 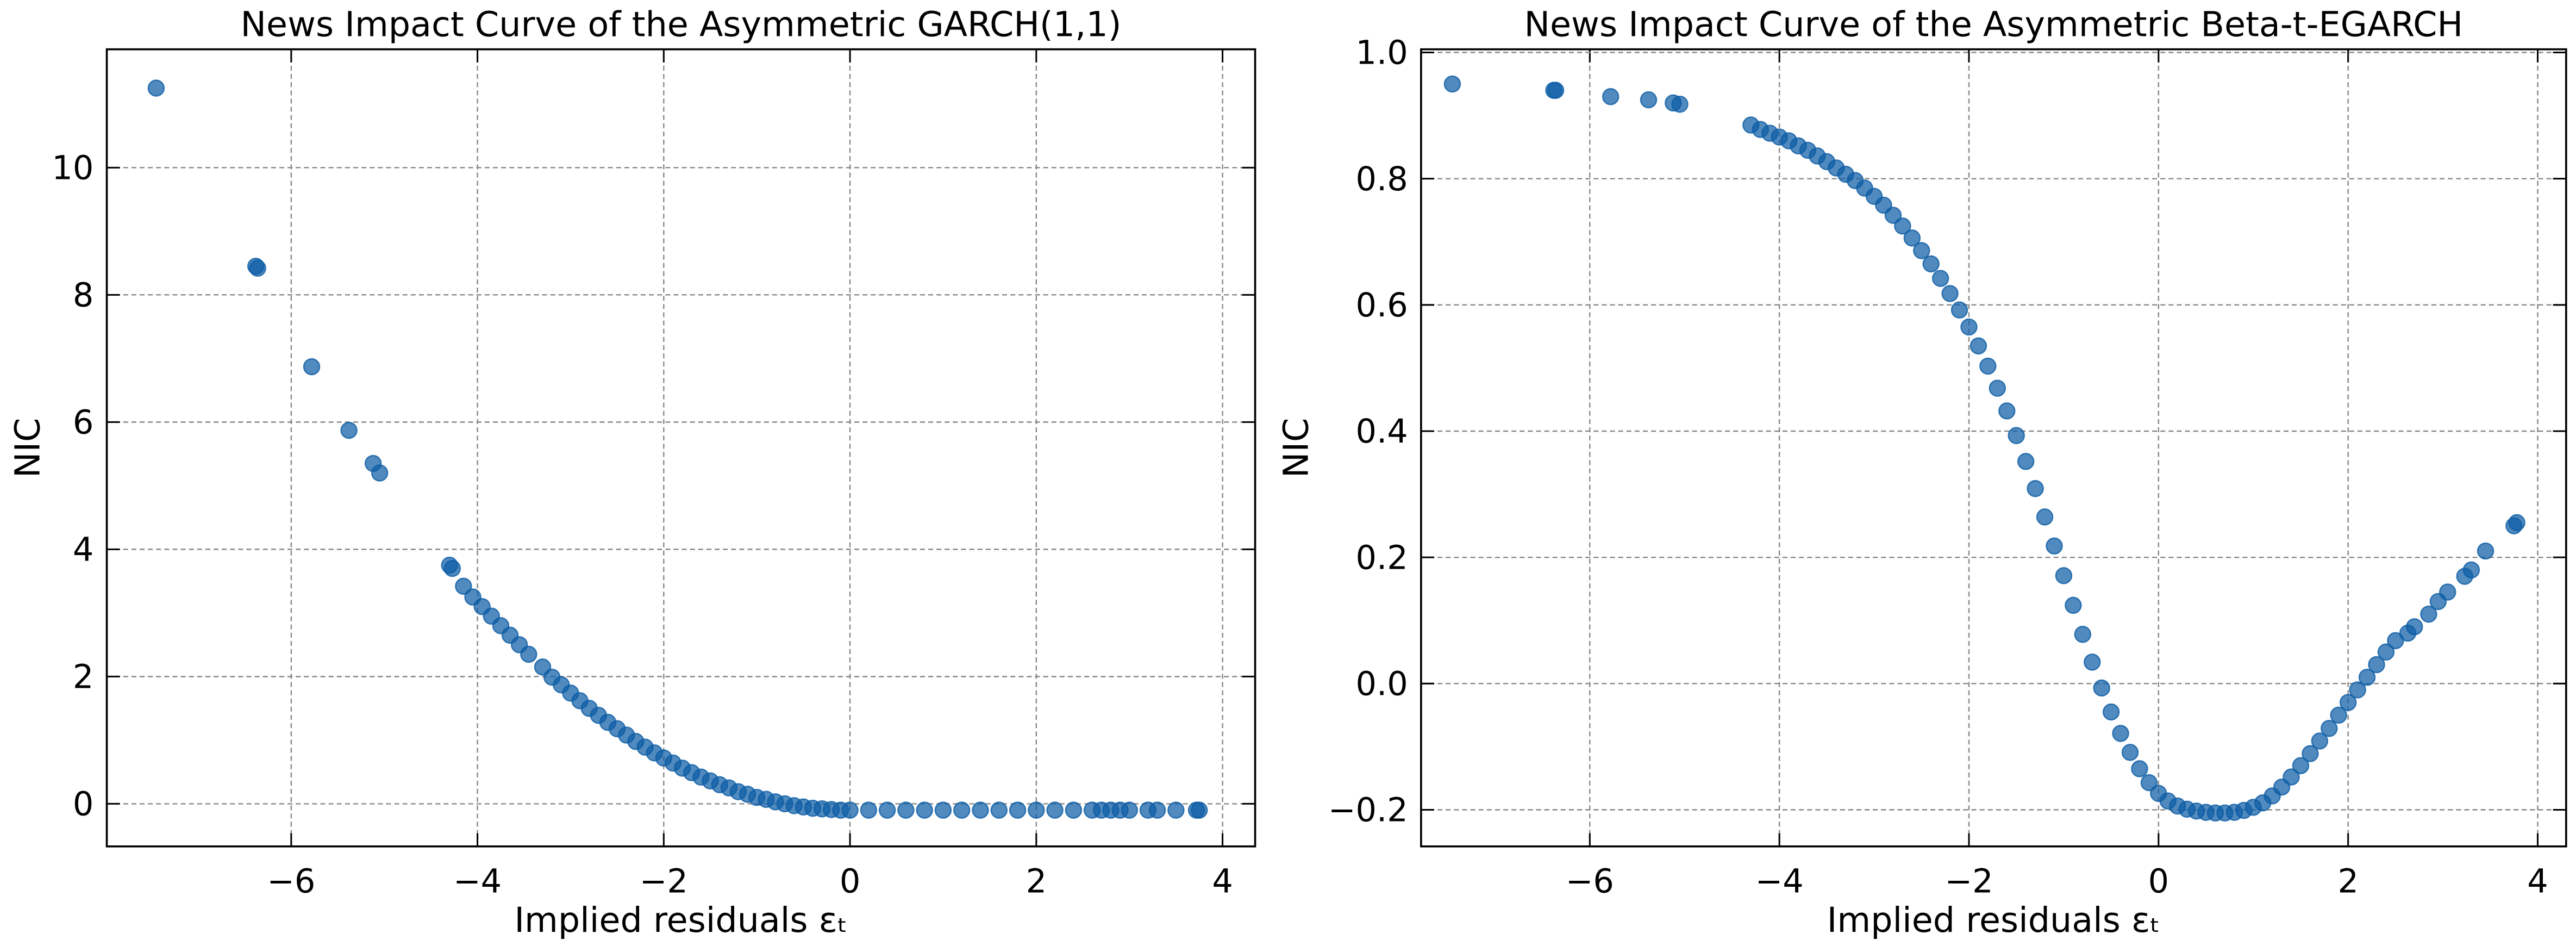 What do you see at coordinates (1382, 179) in the screenshot?
I see `y-tick-label: 0.8` at bounding box center [1382, 179].